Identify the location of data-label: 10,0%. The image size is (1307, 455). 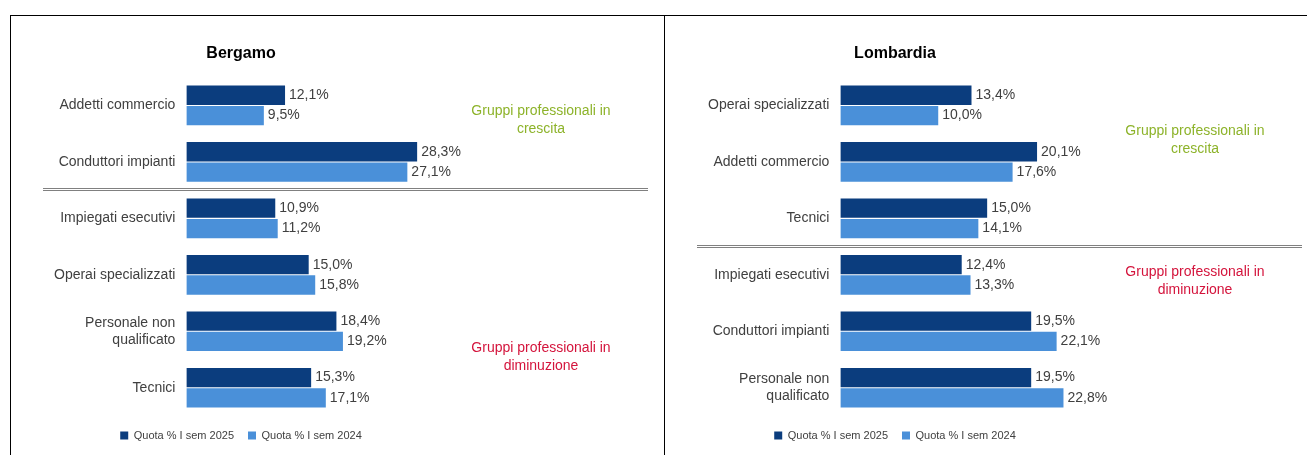
(962, 114).